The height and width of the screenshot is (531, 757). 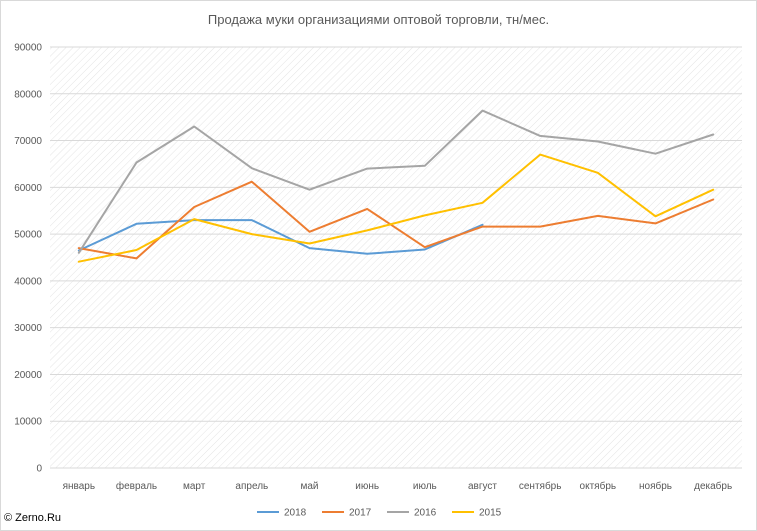 What do you see at coordinates (412, 513) in the screenshot?
I see `legend-item-2016: 2016` at bounding box center [412, 513].